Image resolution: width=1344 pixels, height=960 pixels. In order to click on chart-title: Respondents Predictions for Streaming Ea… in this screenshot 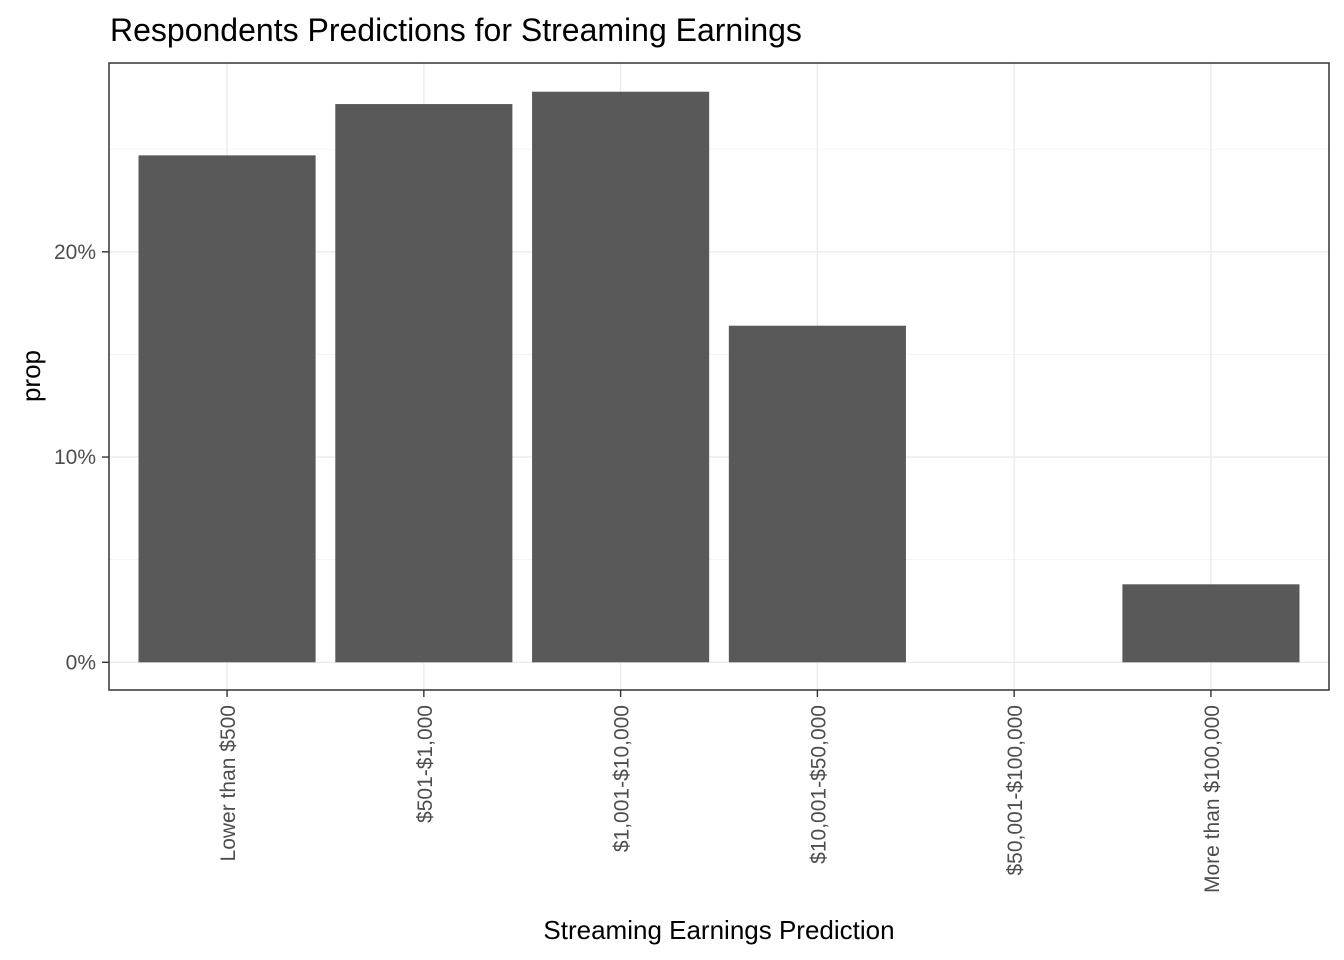, I will do `click(456, 30)`.